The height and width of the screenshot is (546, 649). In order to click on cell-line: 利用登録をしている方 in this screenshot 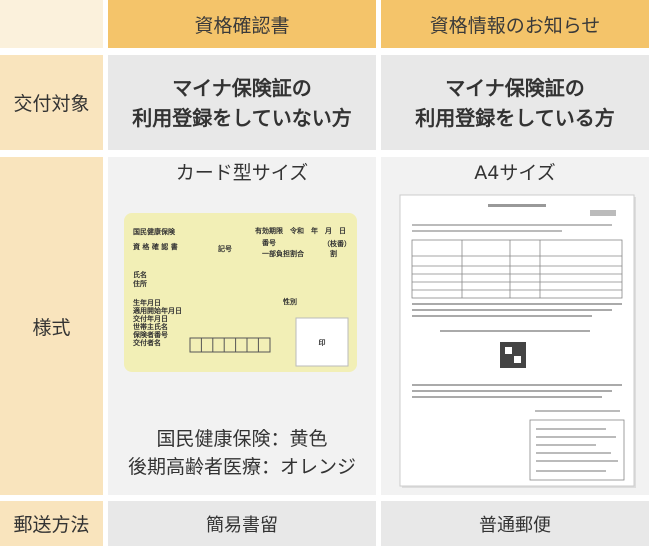, I will do `click(515, 117)`.